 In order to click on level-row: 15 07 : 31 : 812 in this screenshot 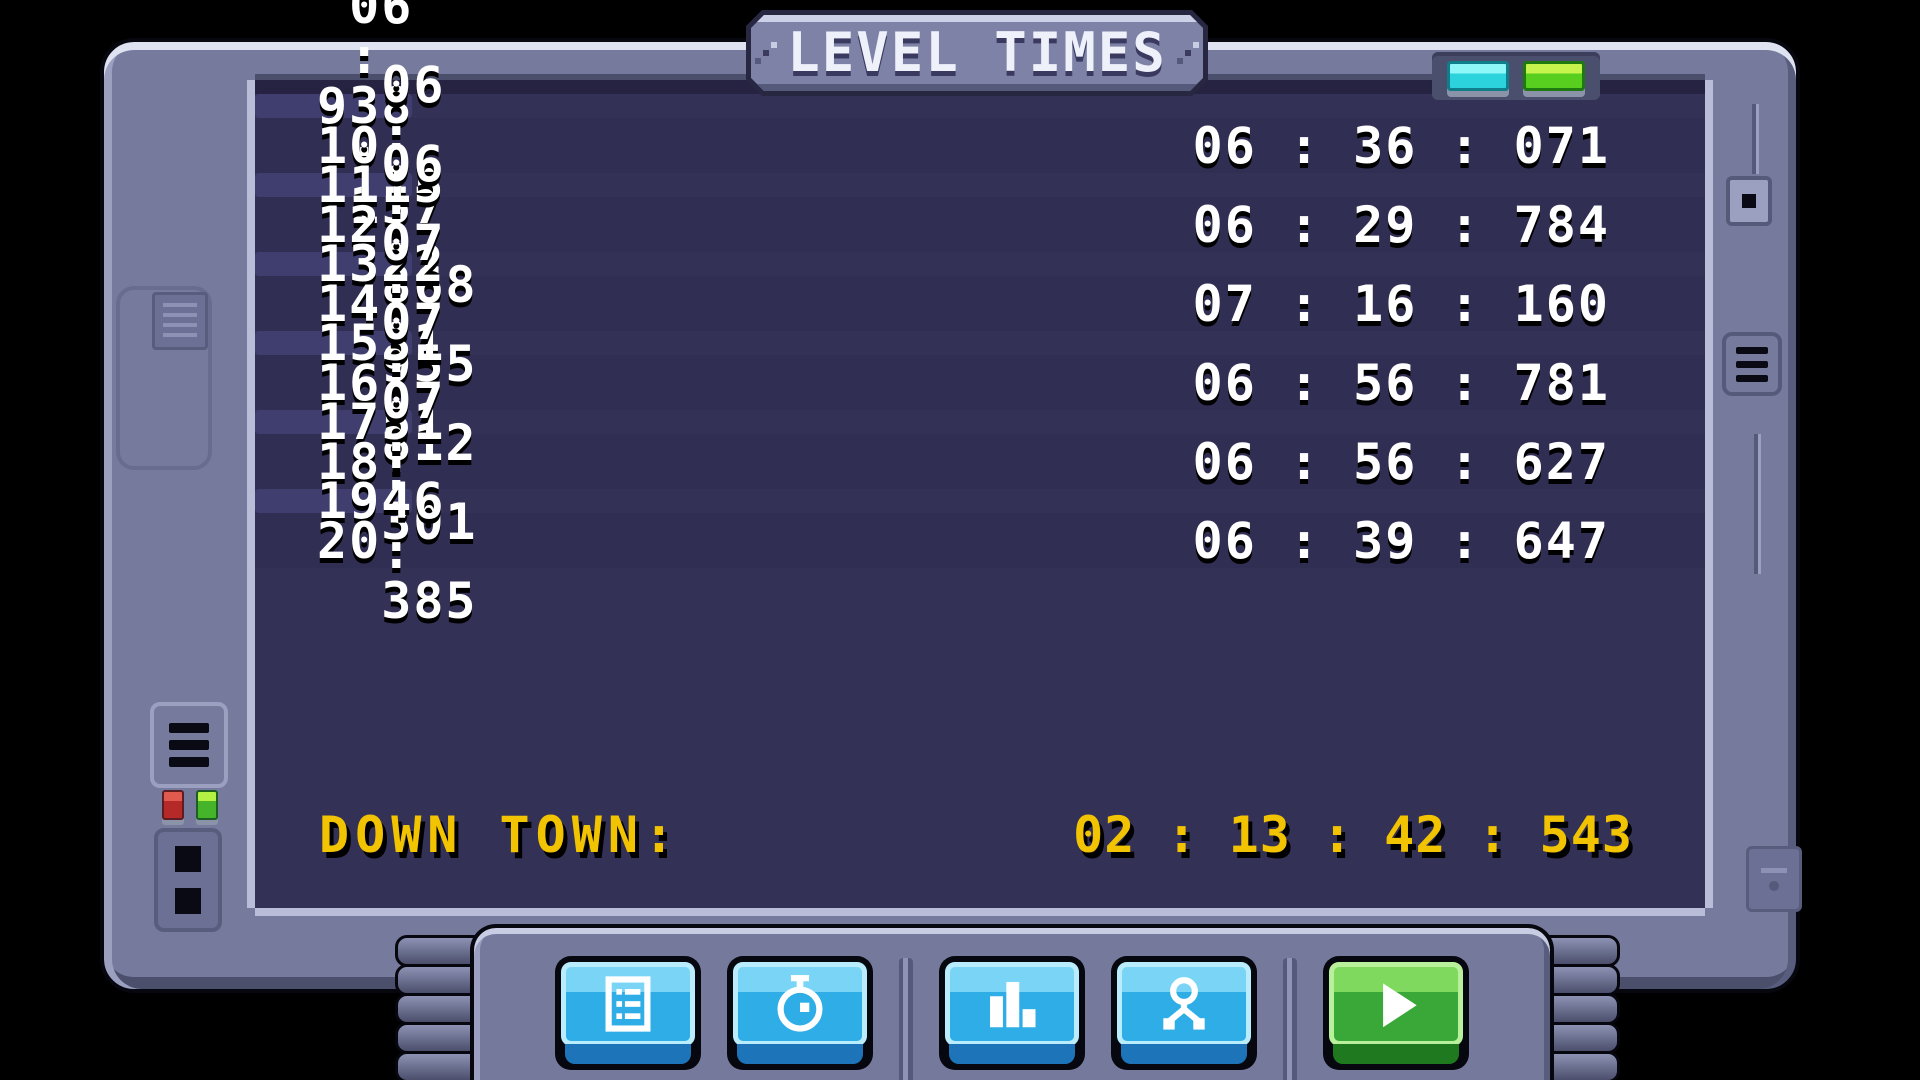, I will do `click(365, 343)`.